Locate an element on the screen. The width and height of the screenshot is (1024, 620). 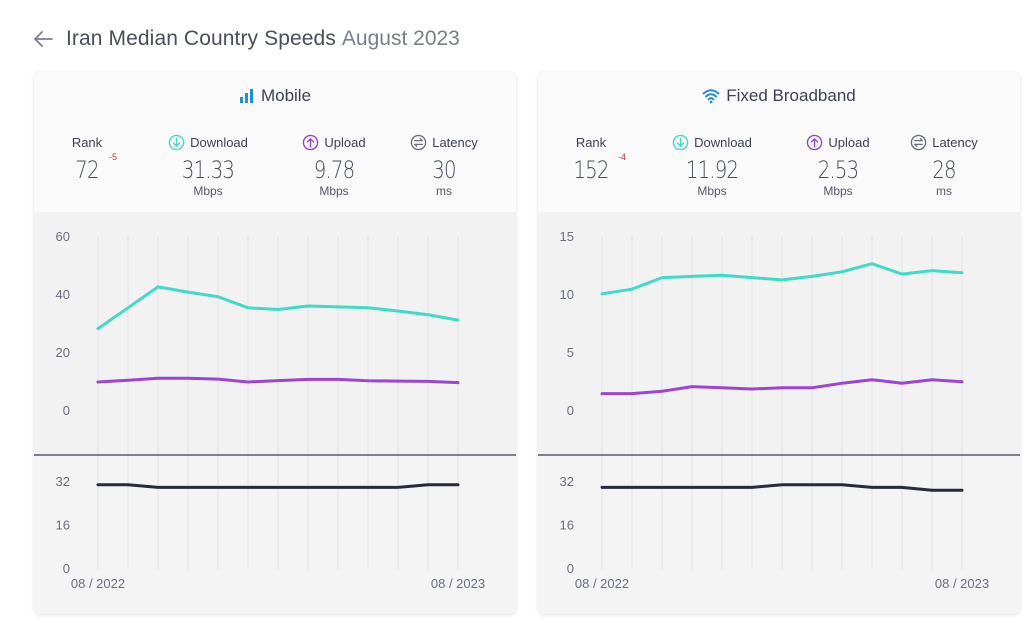
mobile-panel-title: Mobile is located at coordinates (275, 96).